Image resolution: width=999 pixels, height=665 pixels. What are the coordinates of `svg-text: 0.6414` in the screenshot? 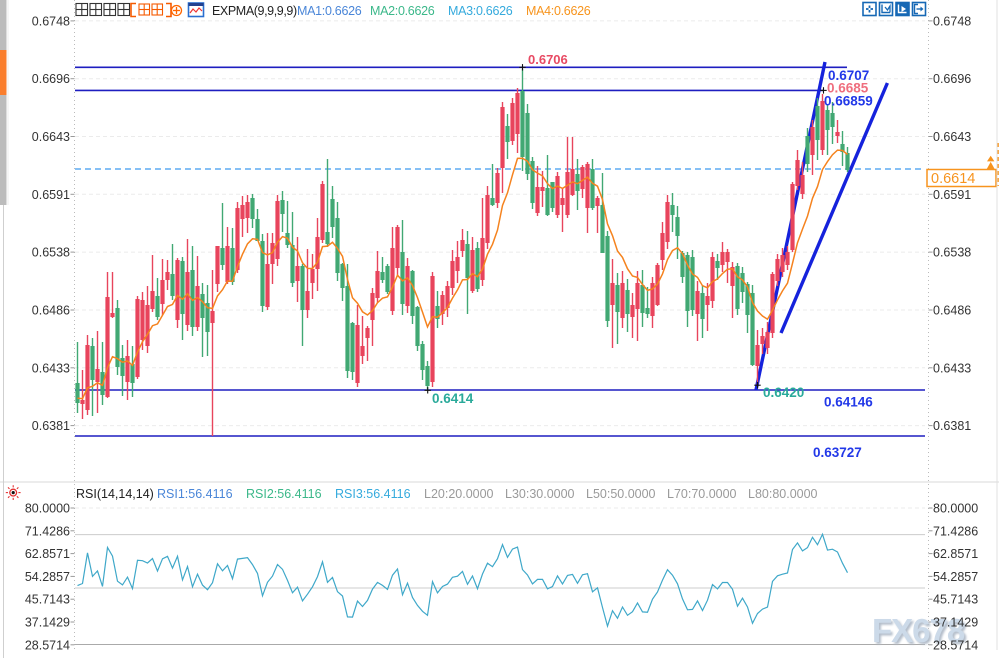 It's located at (453, 398).